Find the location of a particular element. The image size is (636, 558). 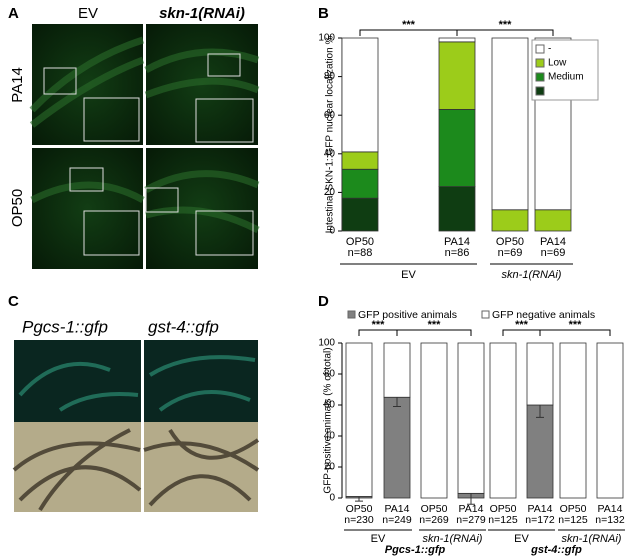

x-tick-count: n=279 is located at coordinates (471, 520).